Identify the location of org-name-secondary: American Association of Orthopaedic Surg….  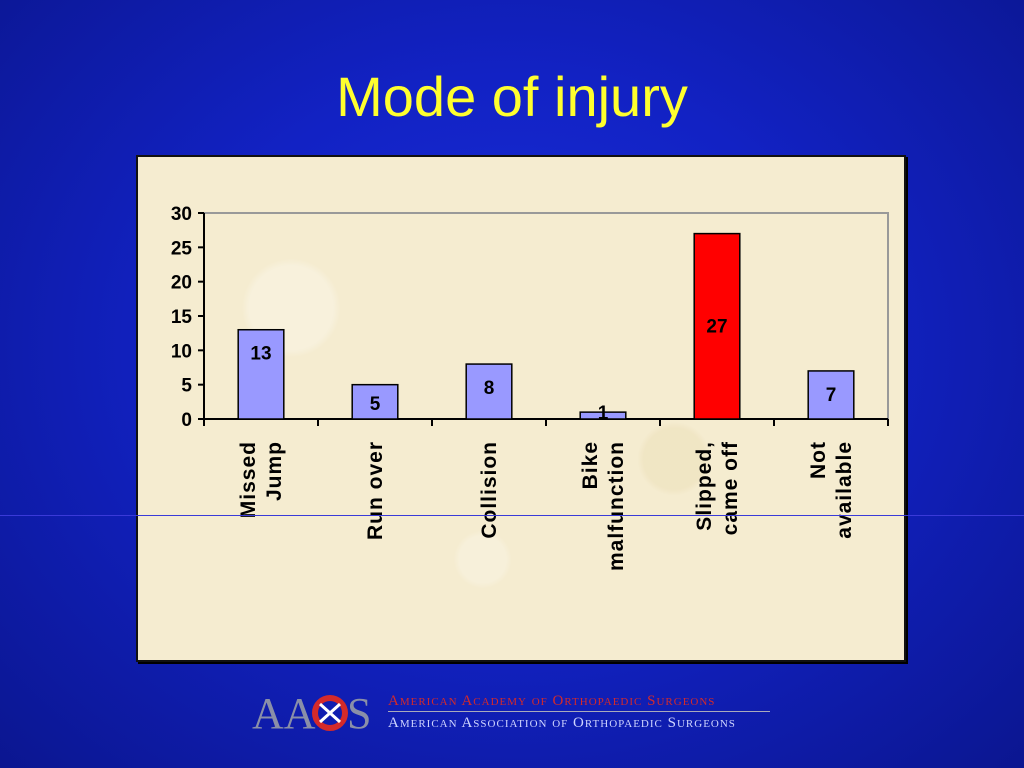
(562, 723).